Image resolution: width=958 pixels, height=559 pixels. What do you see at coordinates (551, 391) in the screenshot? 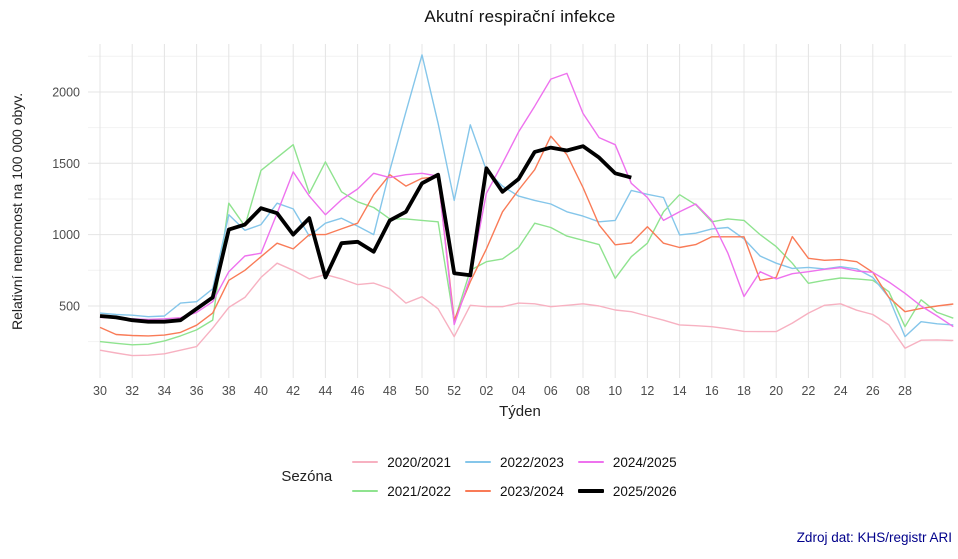
I see `x-tick-label: 06` at bounding box center [551, 391].